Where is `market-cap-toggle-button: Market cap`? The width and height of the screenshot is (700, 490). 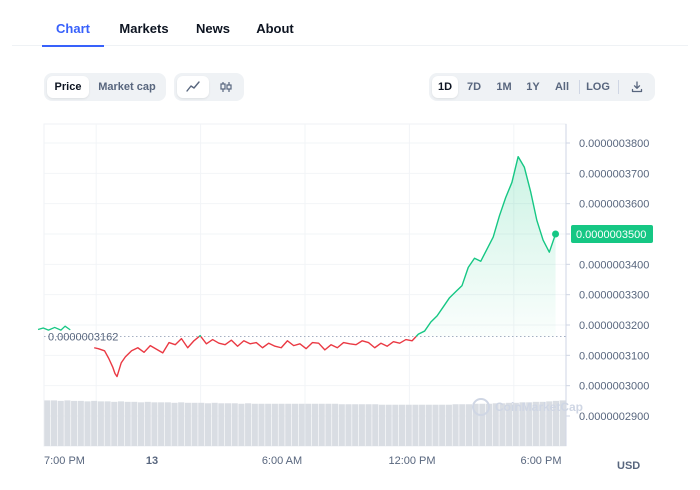
market-cap-toggle-button: Market cap is located at coordinates (127, 87).